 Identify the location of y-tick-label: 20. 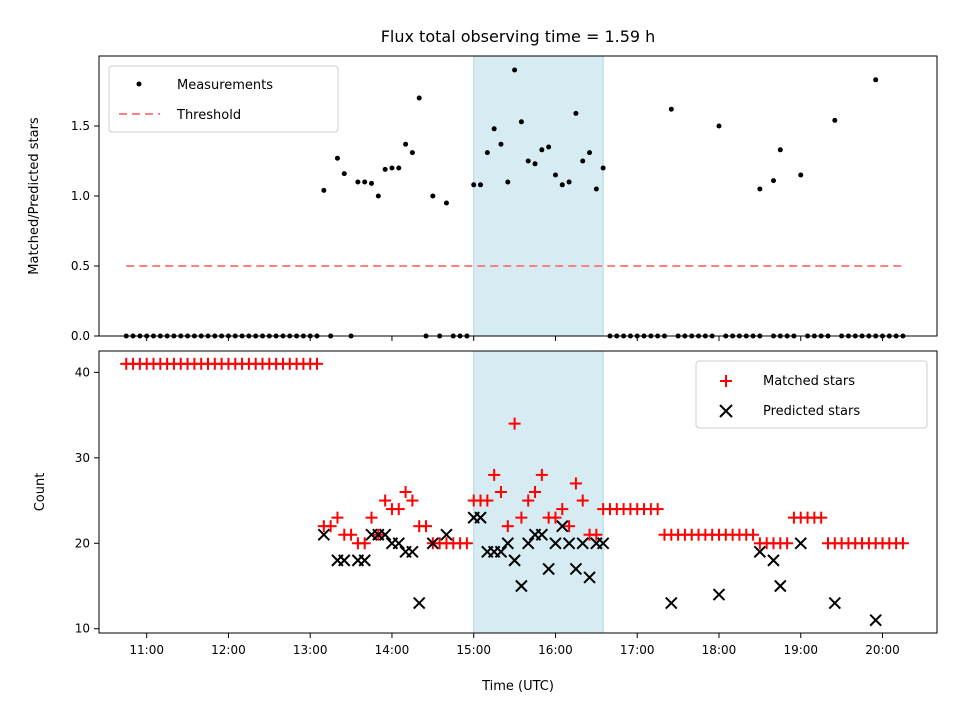
(82, 543).